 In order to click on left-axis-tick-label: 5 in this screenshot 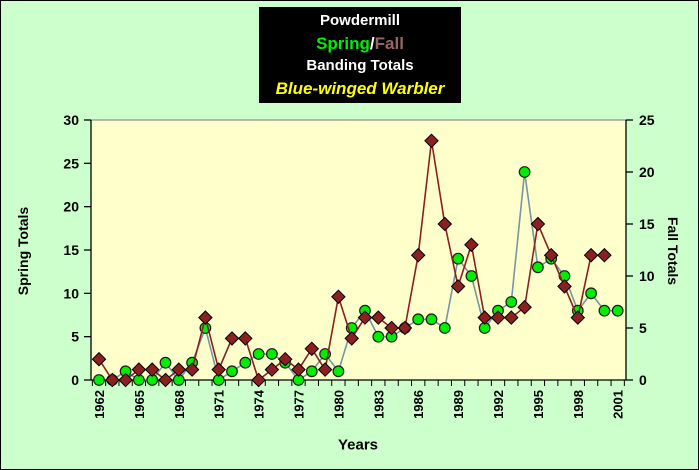, I will do `click(75, 337)`.